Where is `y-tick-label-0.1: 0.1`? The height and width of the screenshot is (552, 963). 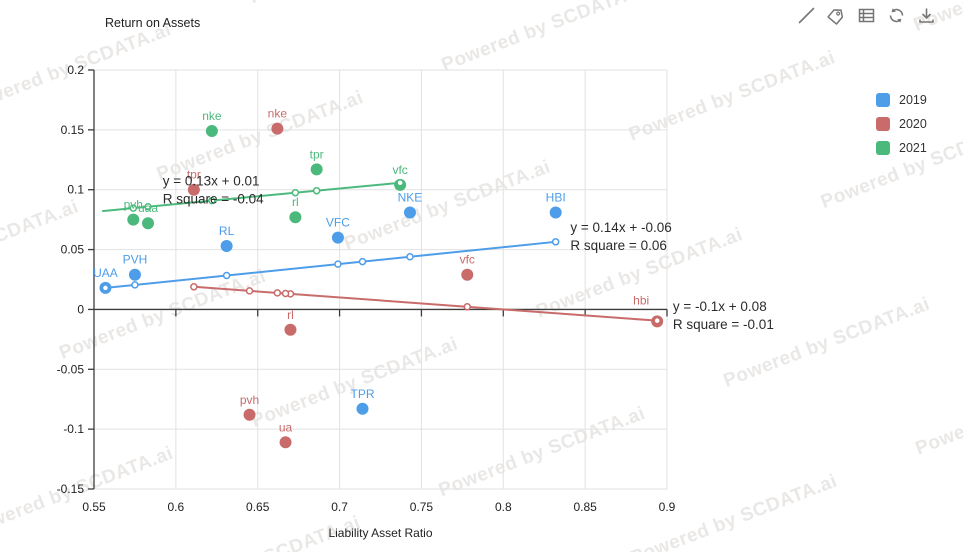 y-tick-label-0.1: 0.1 is located at coordinates (75, 190).